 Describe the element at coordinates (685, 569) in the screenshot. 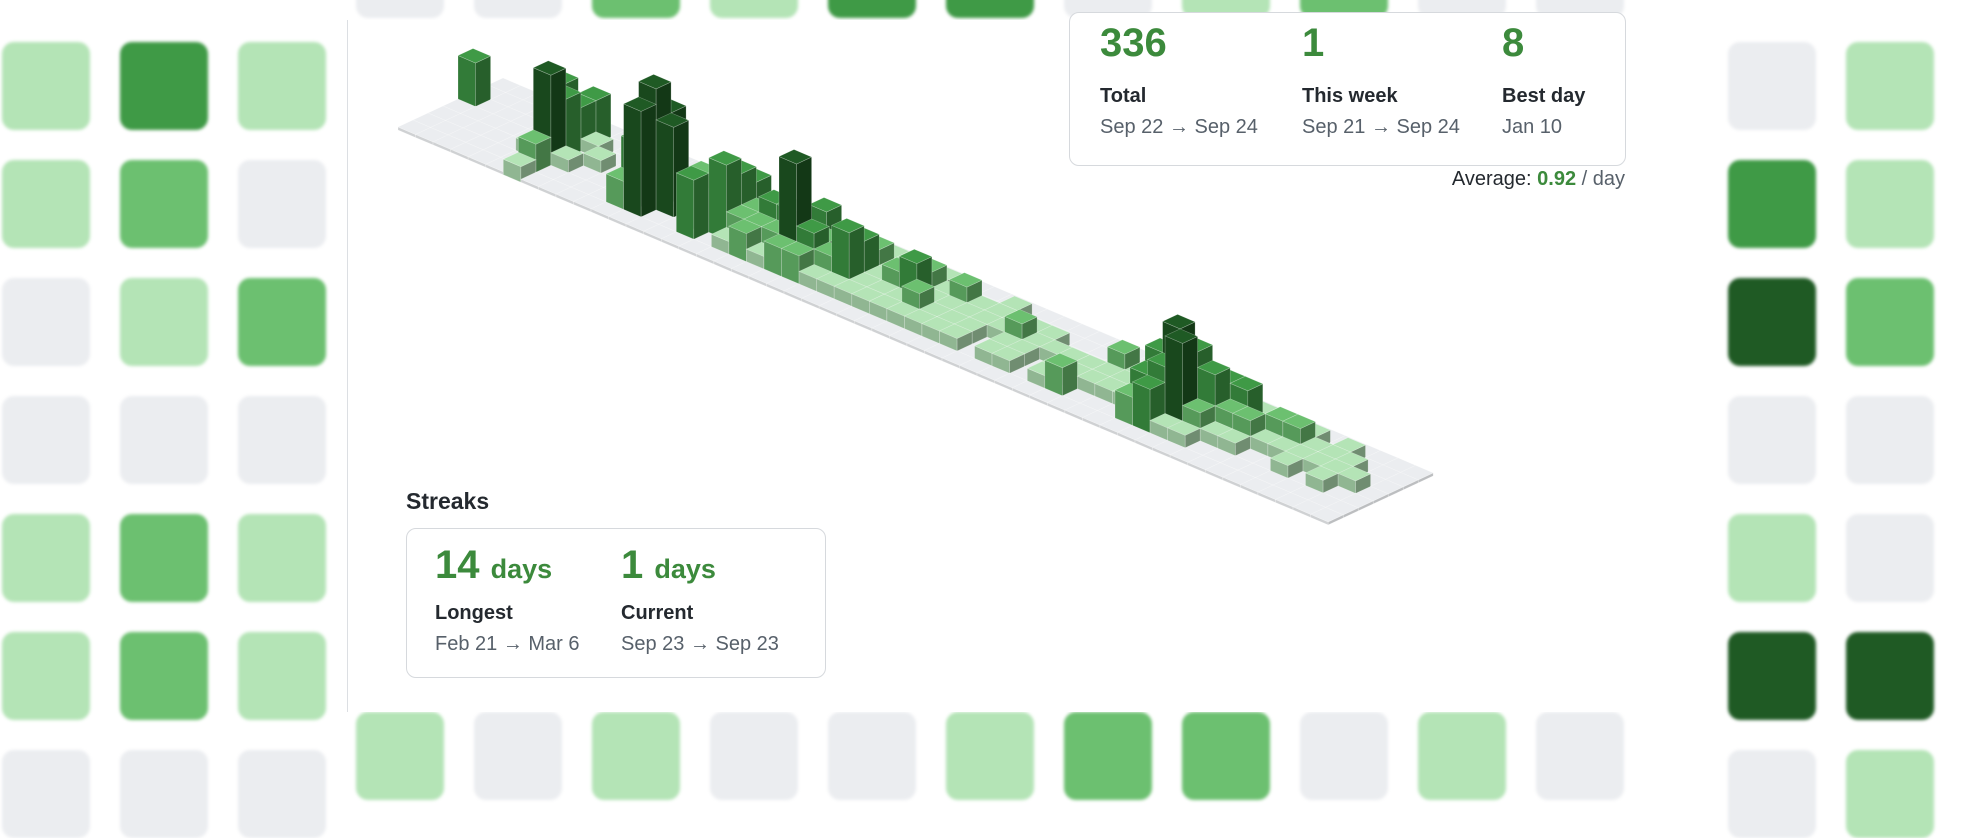

I see `streak-current-unit: days` at that location.